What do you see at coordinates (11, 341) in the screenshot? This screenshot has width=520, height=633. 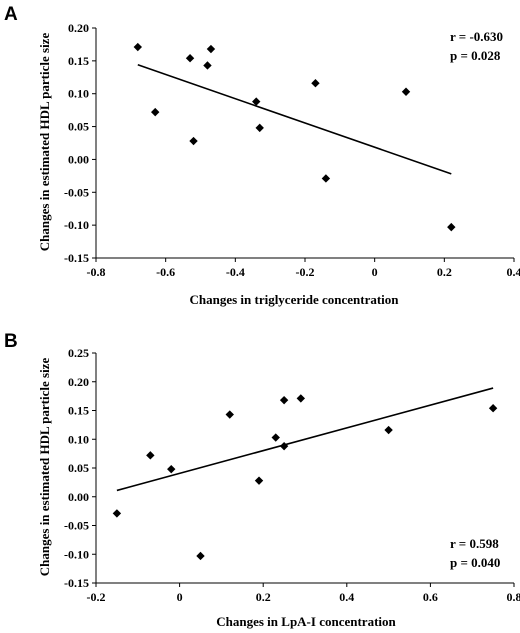 I see `panel-b-label: B` at bounding box center [11, 341].